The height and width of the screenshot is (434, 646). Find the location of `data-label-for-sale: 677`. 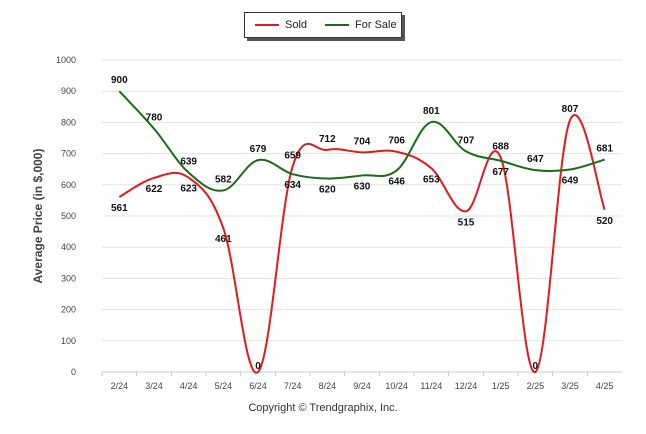

data-label-for-sale: 677 is located at coordinates (500, 172).